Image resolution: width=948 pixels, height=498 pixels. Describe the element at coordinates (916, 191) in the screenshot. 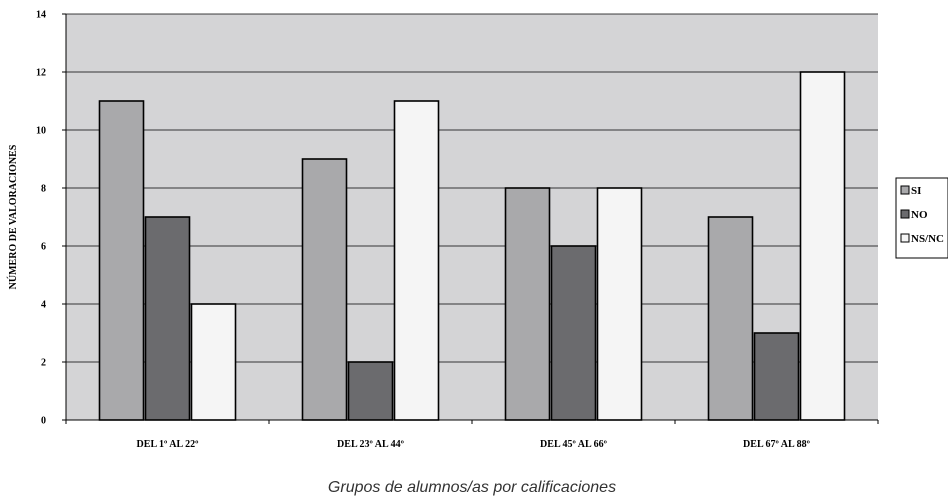

I see `legend-label-si: SI` at that location.